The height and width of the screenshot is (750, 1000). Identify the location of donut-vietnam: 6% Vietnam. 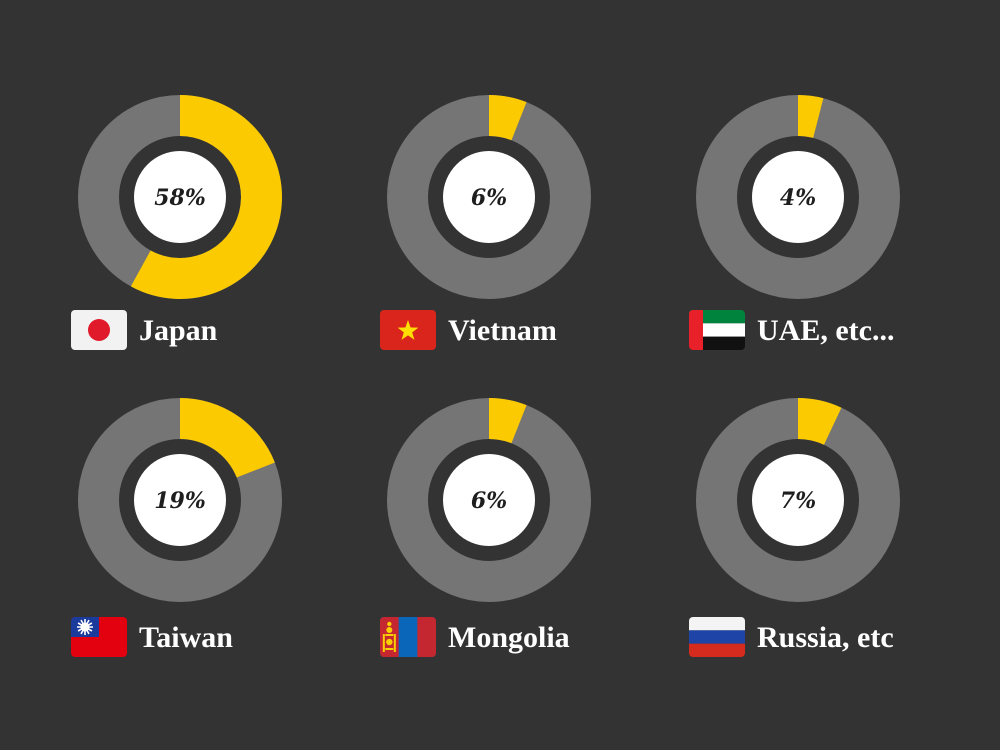
(485, 222).